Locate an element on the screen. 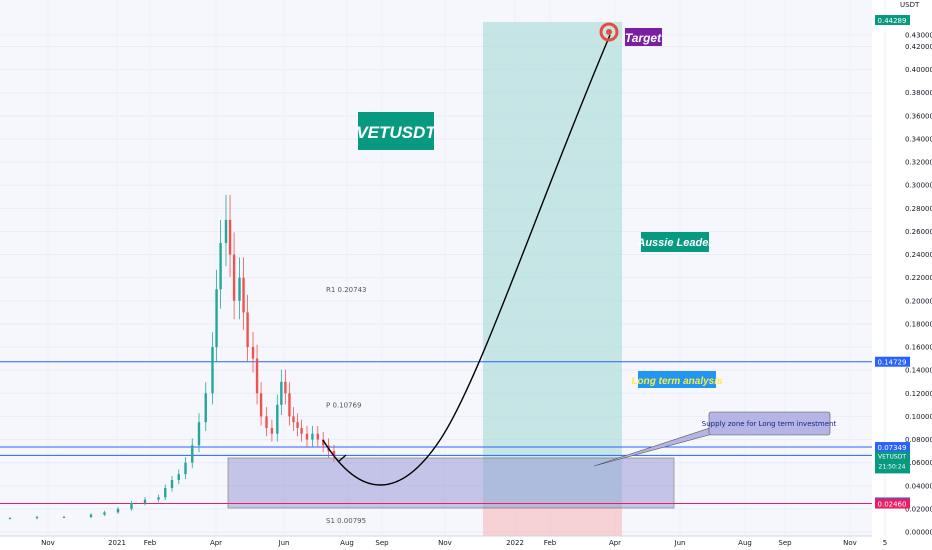 This screenshot has height=550, width=932. x-tick-label: 5 is located at coordinates (885, 543).